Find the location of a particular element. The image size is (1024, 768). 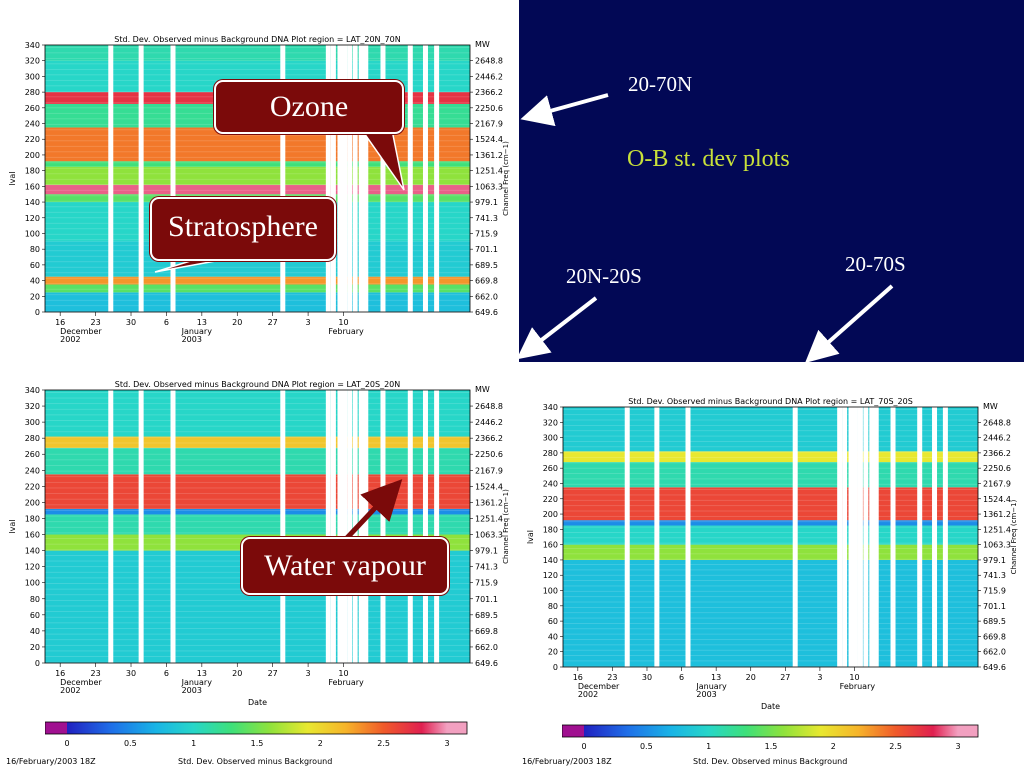

colorbar-right: 0 0.5 1 1.5 2 2.5 3 is located at coordinates (770, 737).